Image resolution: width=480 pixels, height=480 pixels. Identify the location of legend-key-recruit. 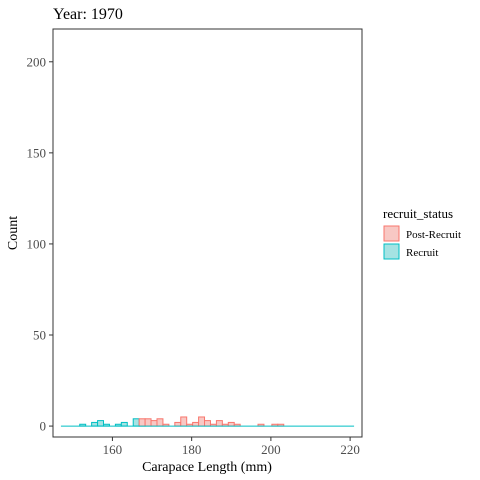
(391, 251).